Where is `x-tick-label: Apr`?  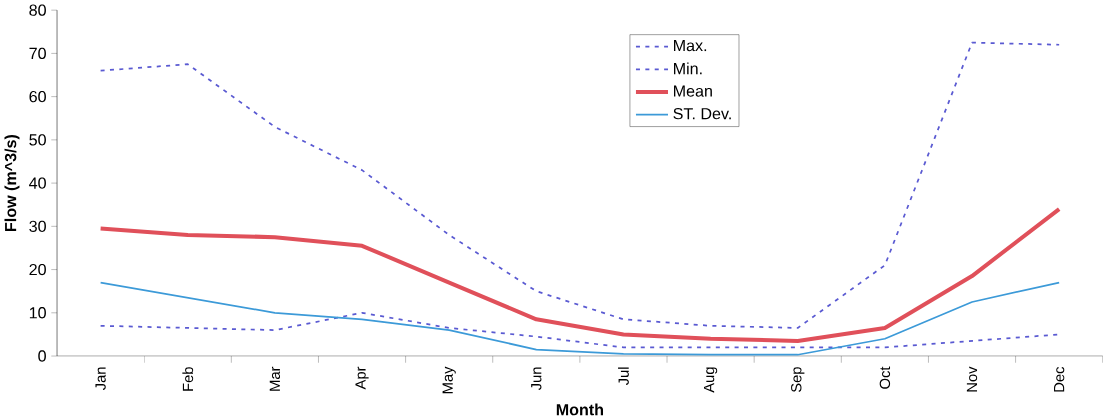 x-tick-label: Apr is located at coordinates (362, 378).